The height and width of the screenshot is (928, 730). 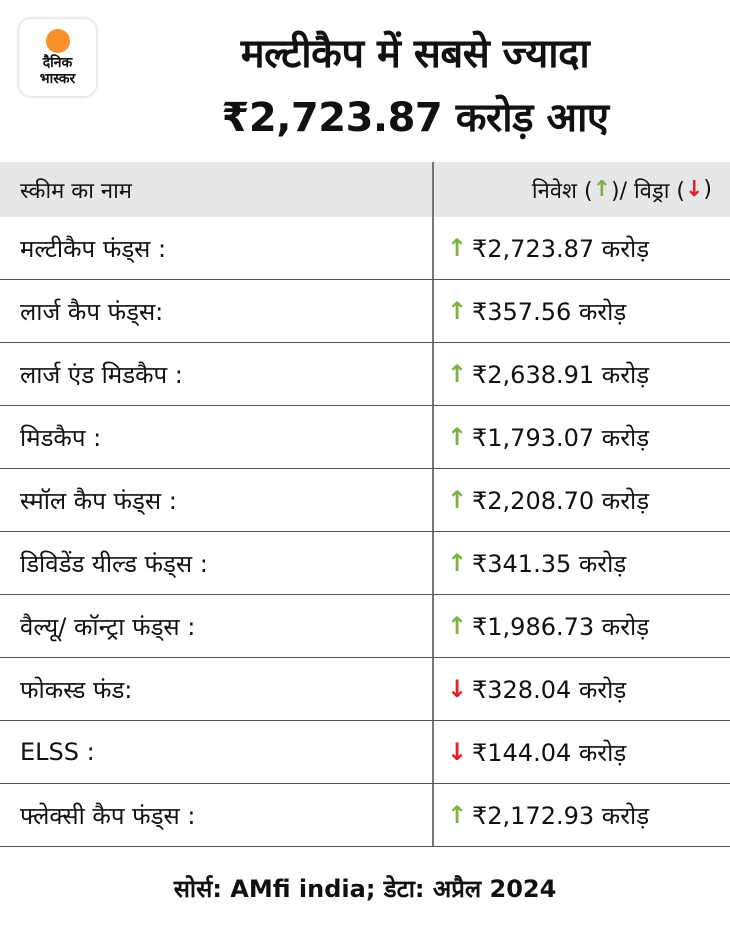 I want to click on flow-cell: ↑ ₹2,723.87 करोड़, so click(x=581, y=248).